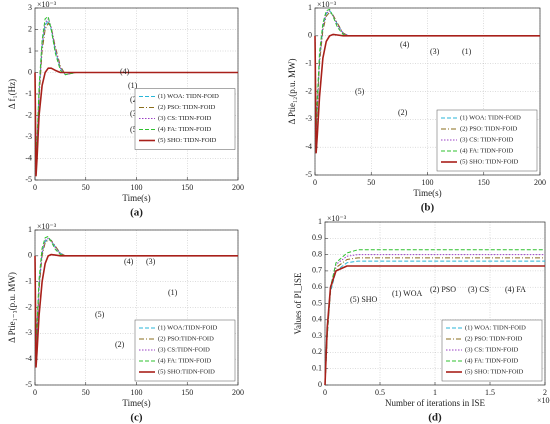  I want to click on legend-label: (3) CS:TIDN-FOID, so click(184, 349).